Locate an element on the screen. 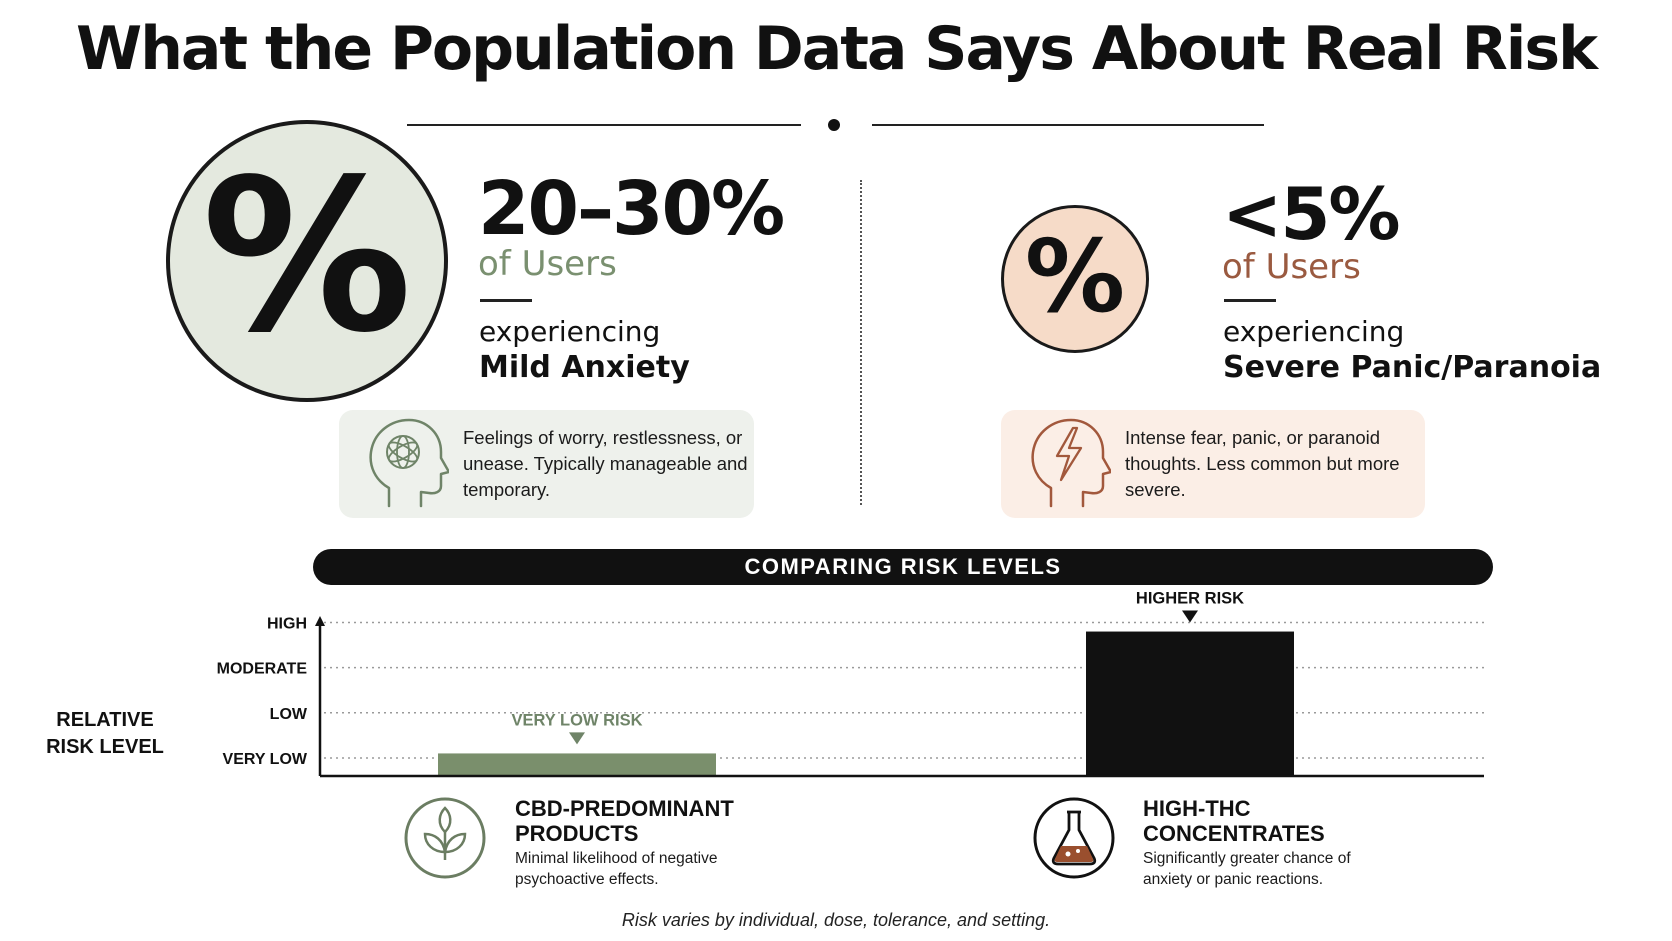 The height and width of the screenshot is (941, 1672). bar-data-label: HIGHER RISK is located at coordinates (1190, 599).